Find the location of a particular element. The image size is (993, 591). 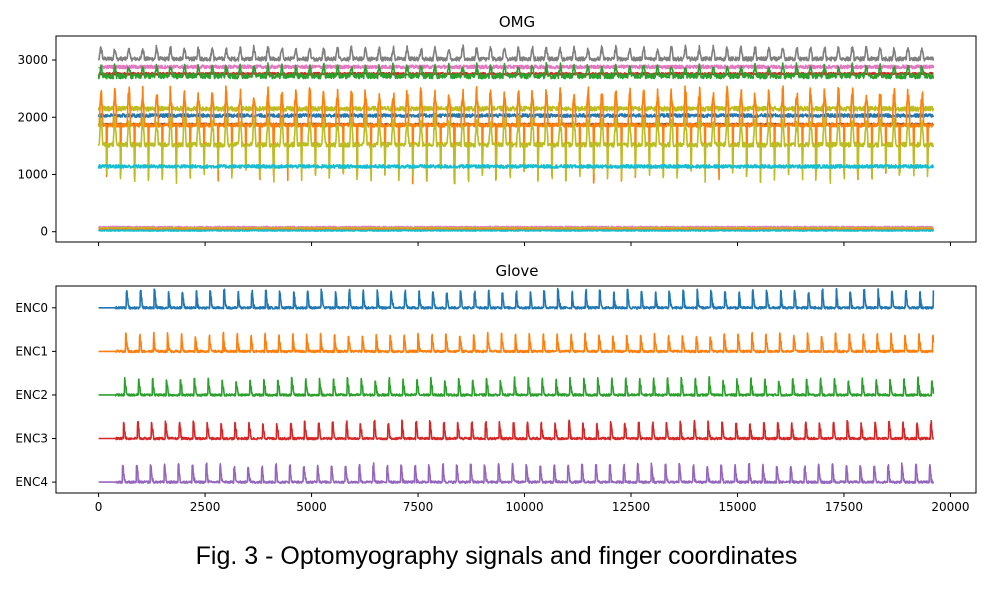

x-tick-label: 0 is located at coordinates (99, 507).